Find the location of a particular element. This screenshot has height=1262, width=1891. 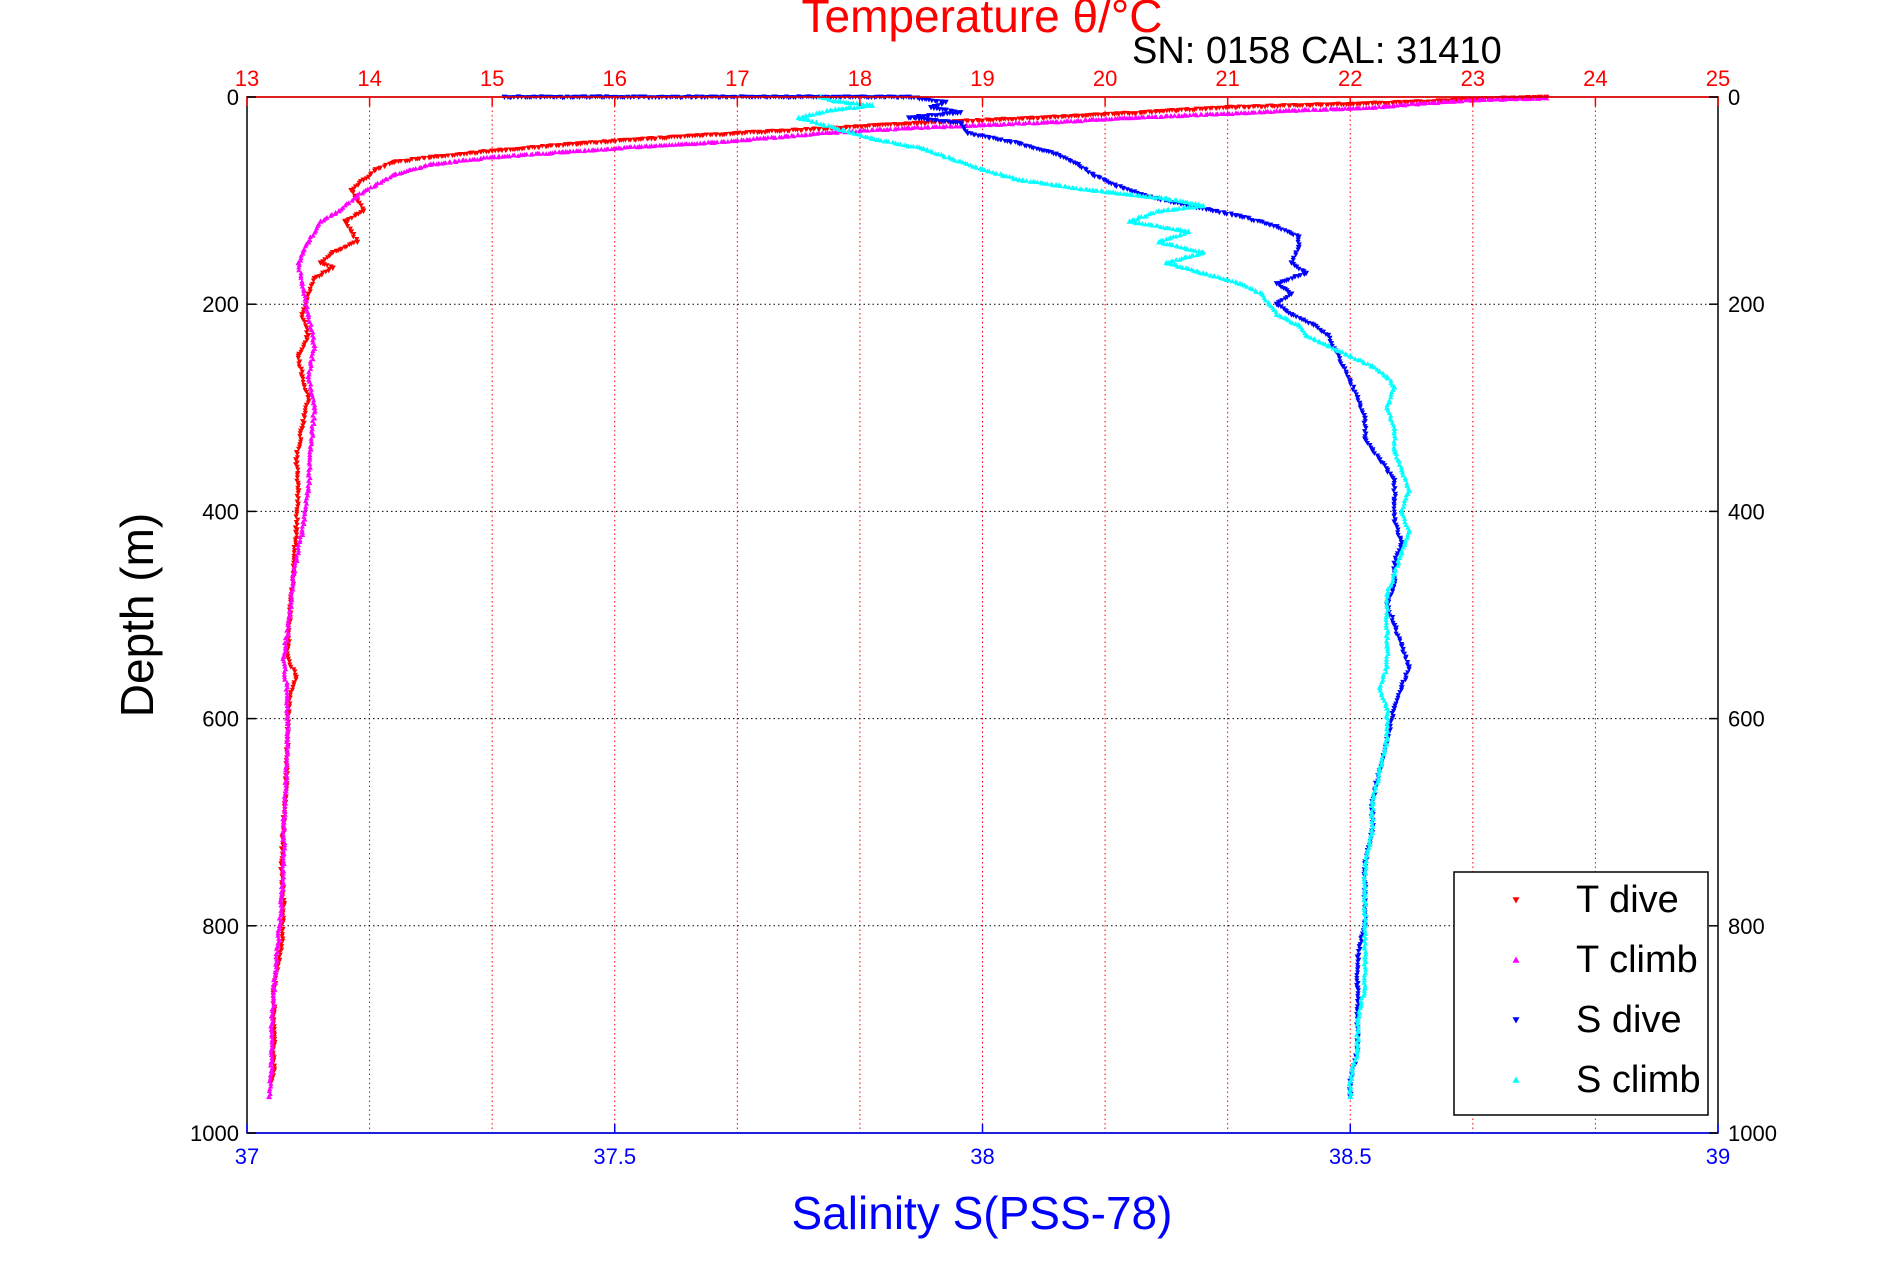

tick-label-depth-left: 800 is located at coordinates (220, 926).